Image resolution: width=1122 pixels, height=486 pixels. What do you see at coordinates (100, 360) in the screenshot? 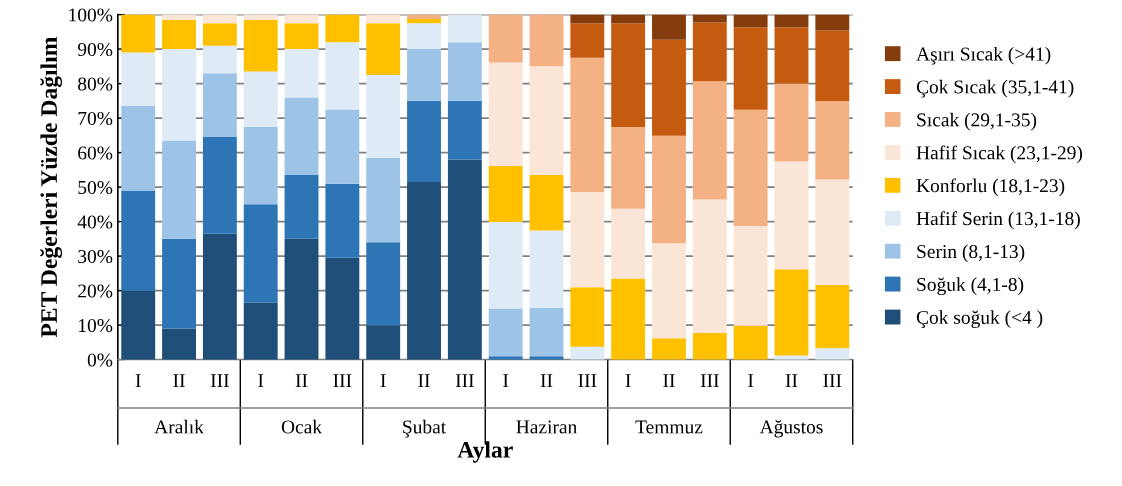
I see `y-tick-label: 0%` at bounding box center [100, 360].